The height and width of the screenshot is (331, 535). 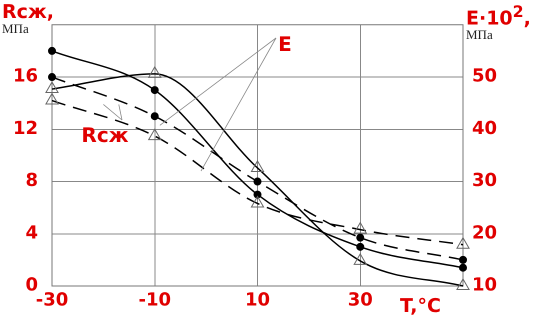 I want to click on text: E·10$^{2}$, МПа, so click(x=498, y=22).